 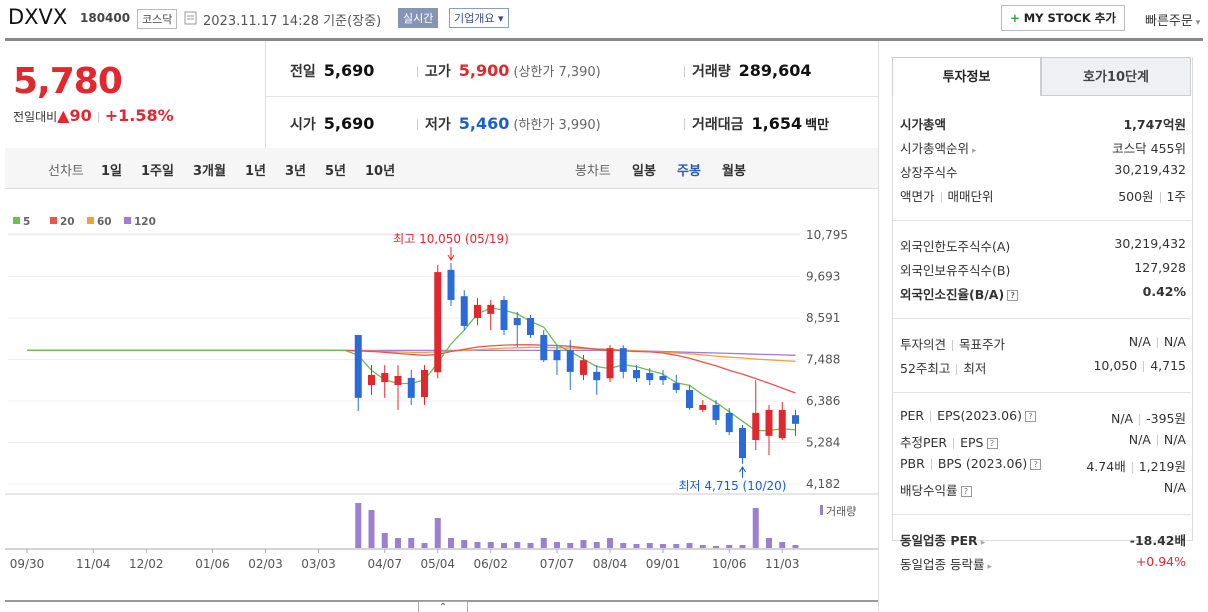 I want to click on candle-tab: 월봉, so click(x=734, y=171).